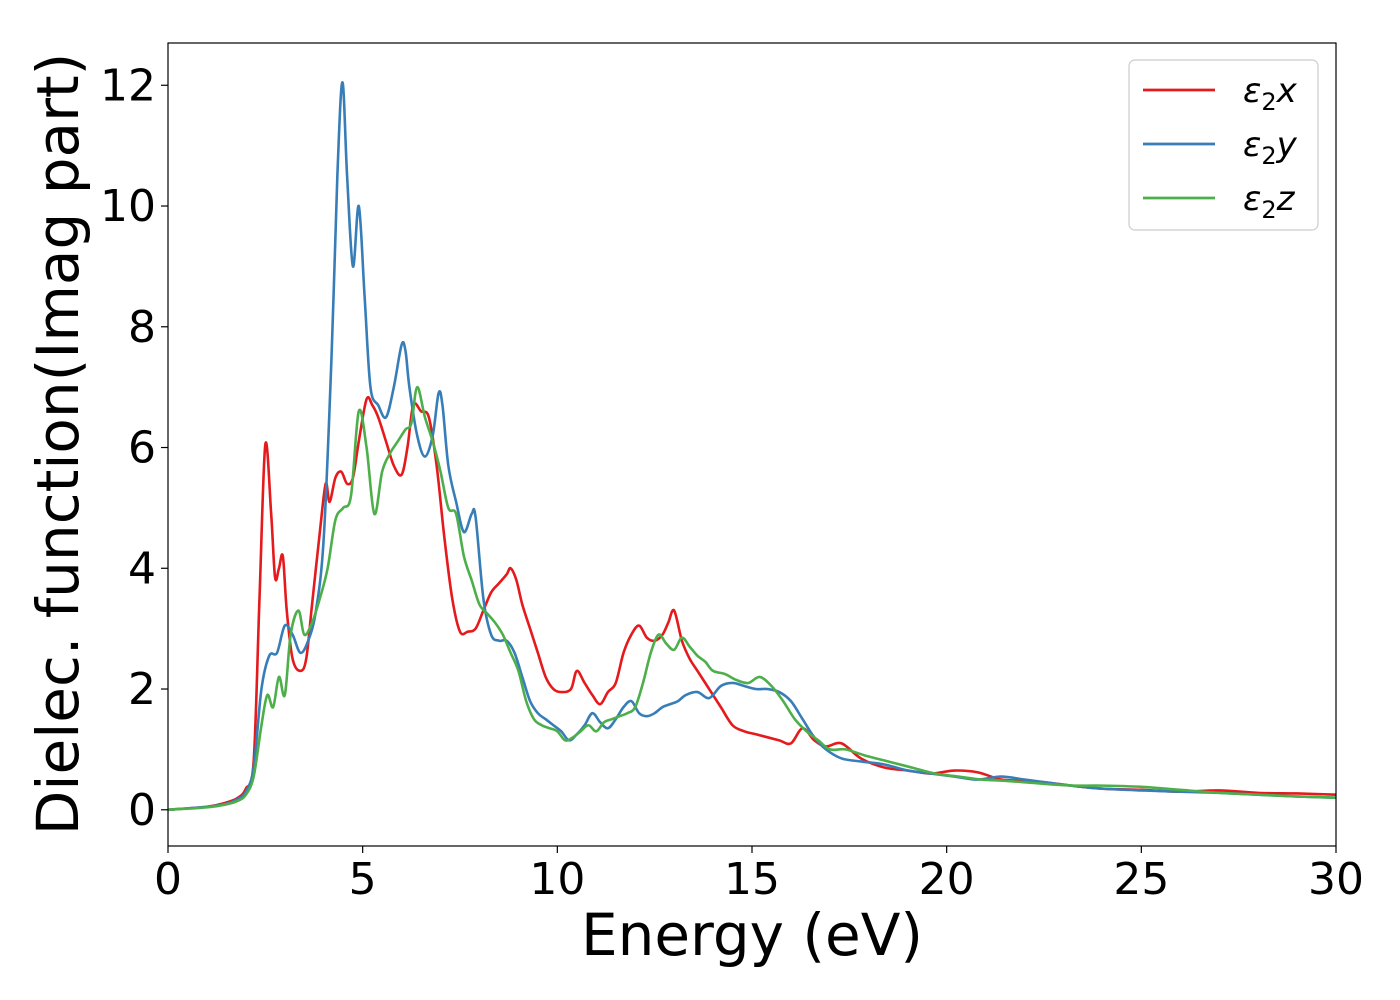 The height and width of the screenshot is (1000, 1400). What do you see at coordinates (752, 935) in the screenshot?
I see `x-axis-title: Energy (eV)` at bounding box center [752, 935].